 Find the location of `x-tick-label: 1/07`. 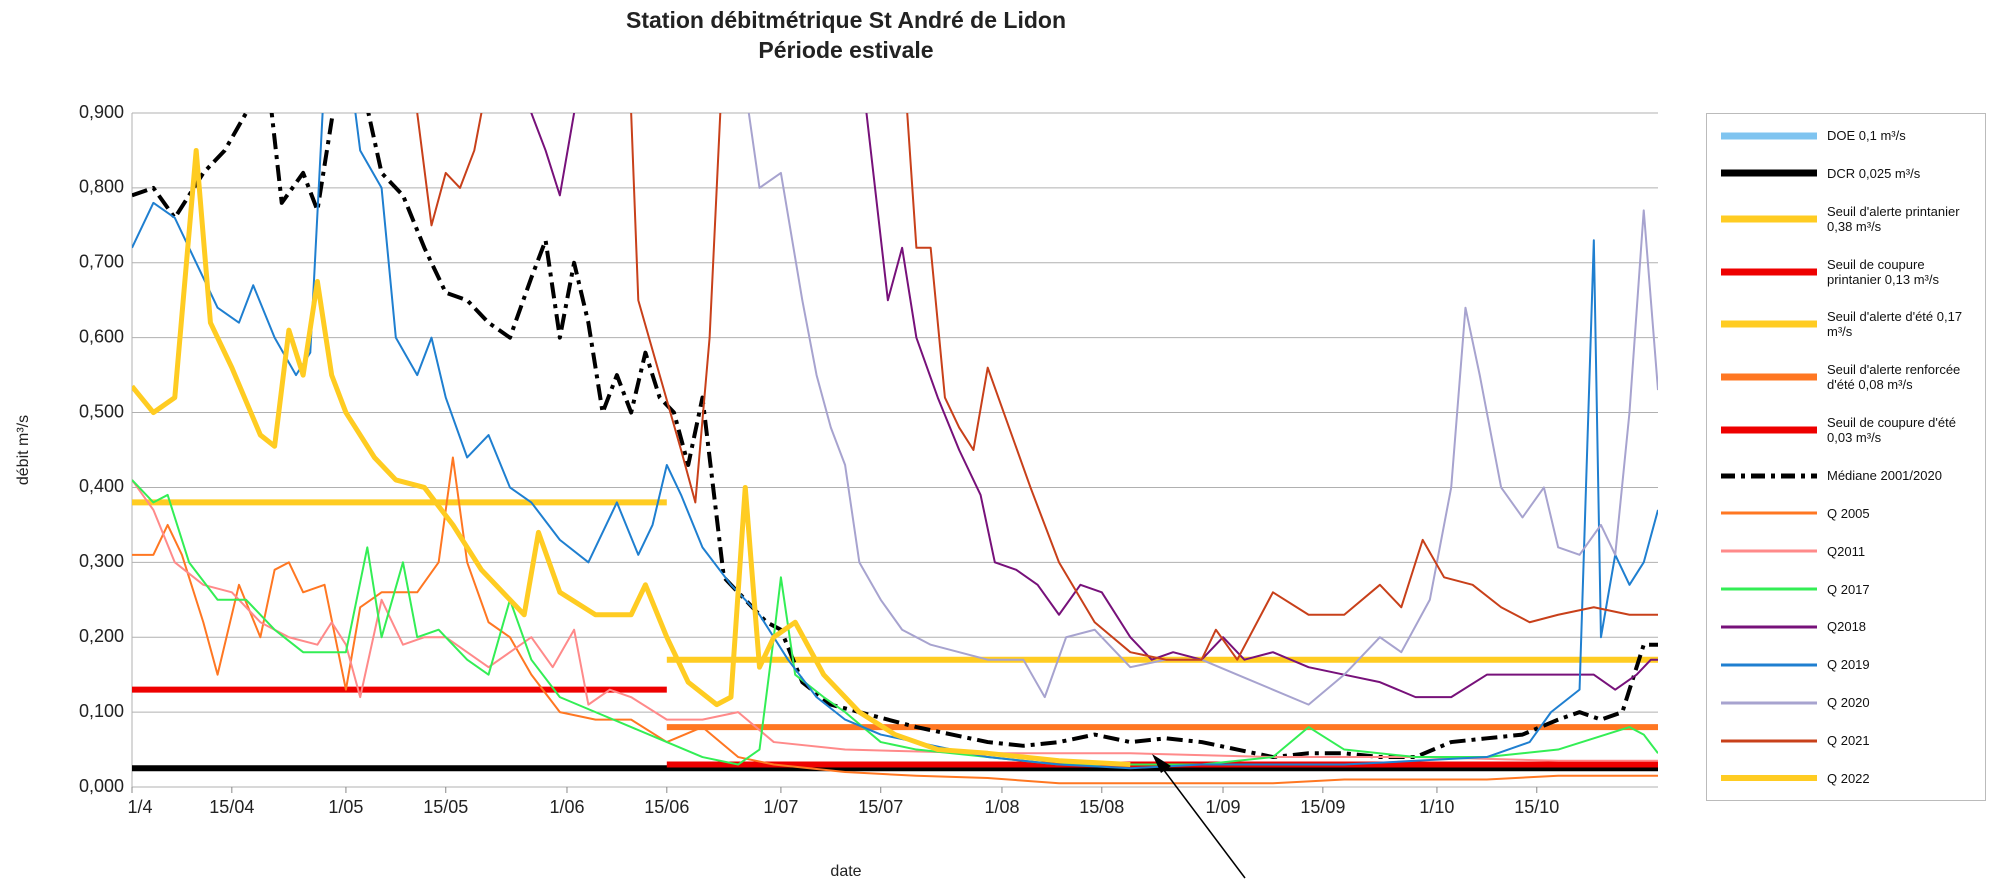

x-tick-label: 1/07 is located at coordinates (780, 807).